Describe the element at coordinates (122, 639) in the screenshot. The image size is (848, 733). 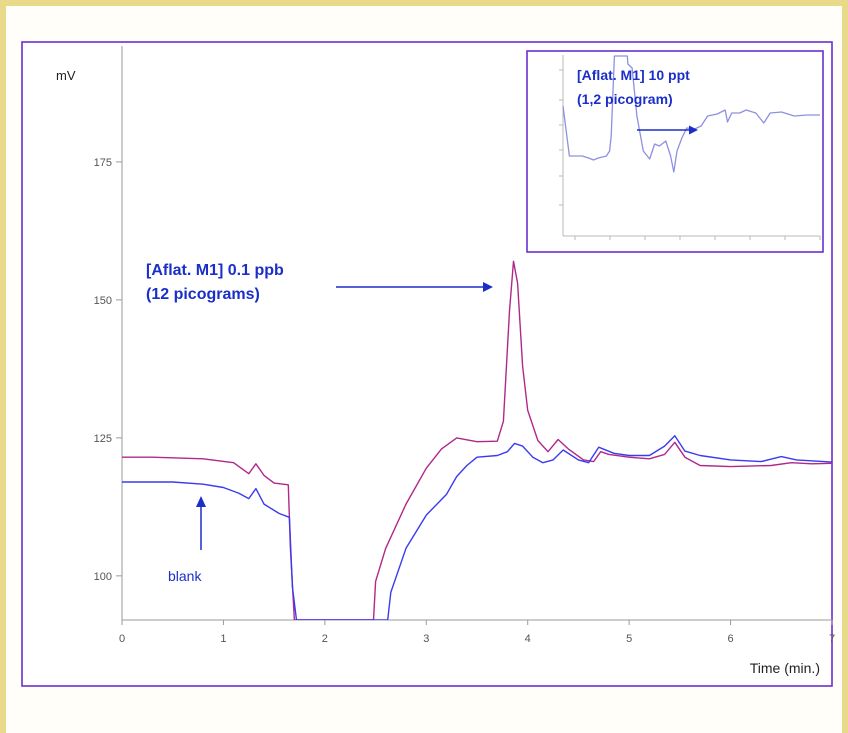
I see `x-tick-label-0: 0` at that location.